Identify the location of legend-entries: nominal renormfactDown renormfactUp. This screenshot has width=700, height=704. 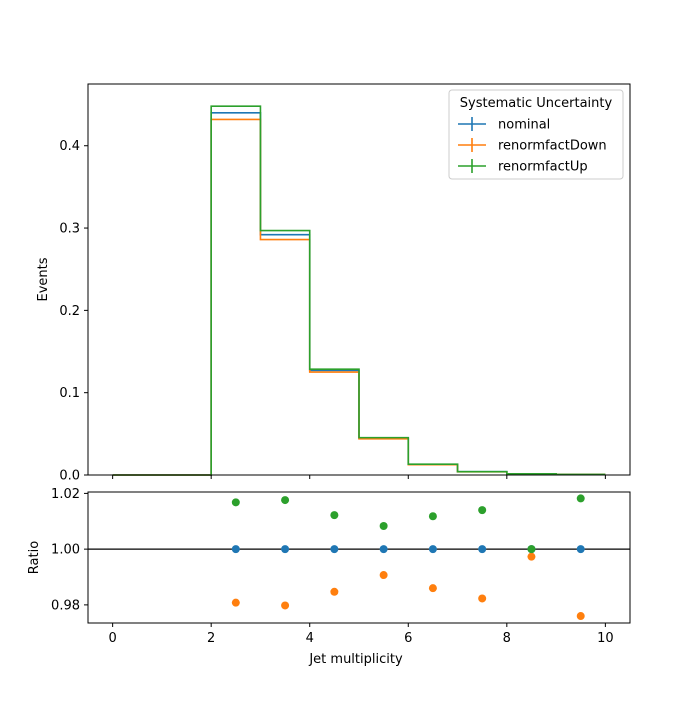
(532, 146).